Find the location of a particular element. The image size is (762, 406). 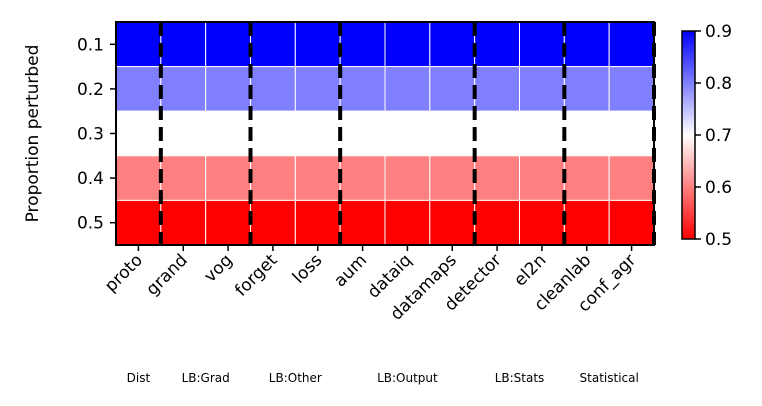

colorbar is located at coordinates (688, 135).